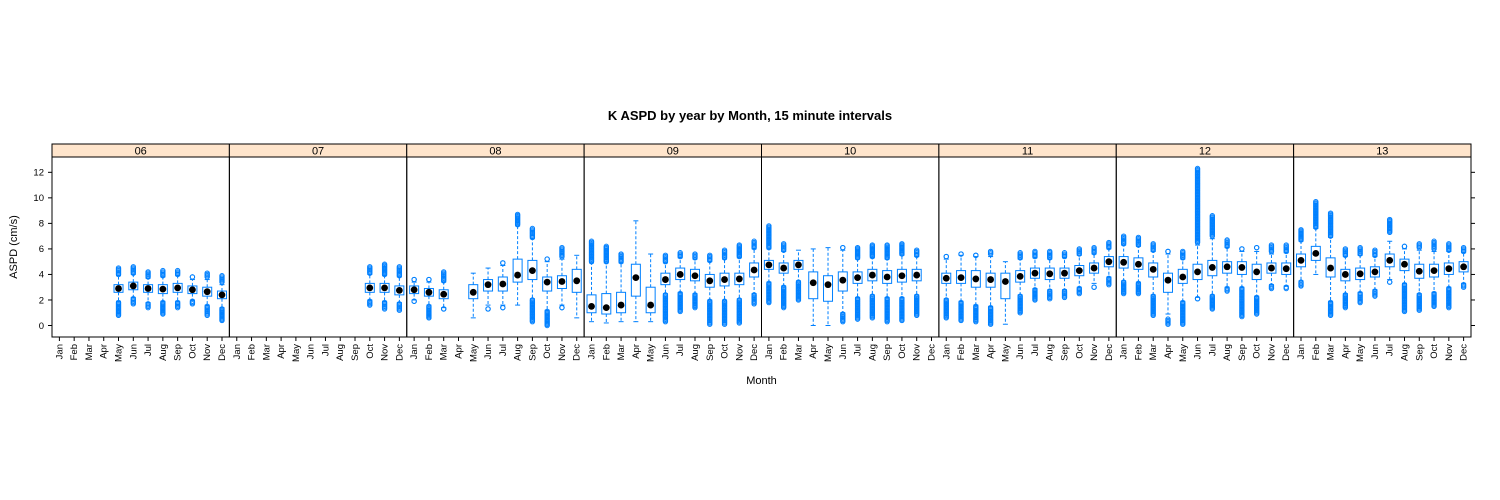  I want to click on x-tick-label: Dec, so click(1464, 352).